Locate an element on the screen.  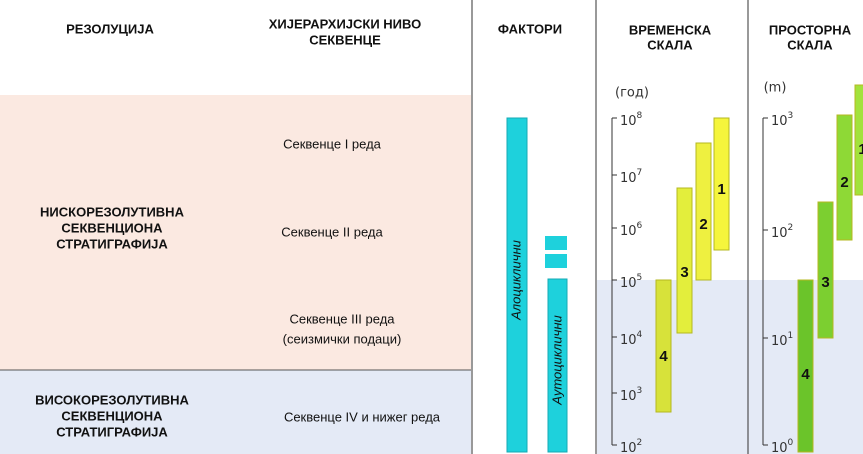
tick-exp: 5 is located at coordinates (640, 278).